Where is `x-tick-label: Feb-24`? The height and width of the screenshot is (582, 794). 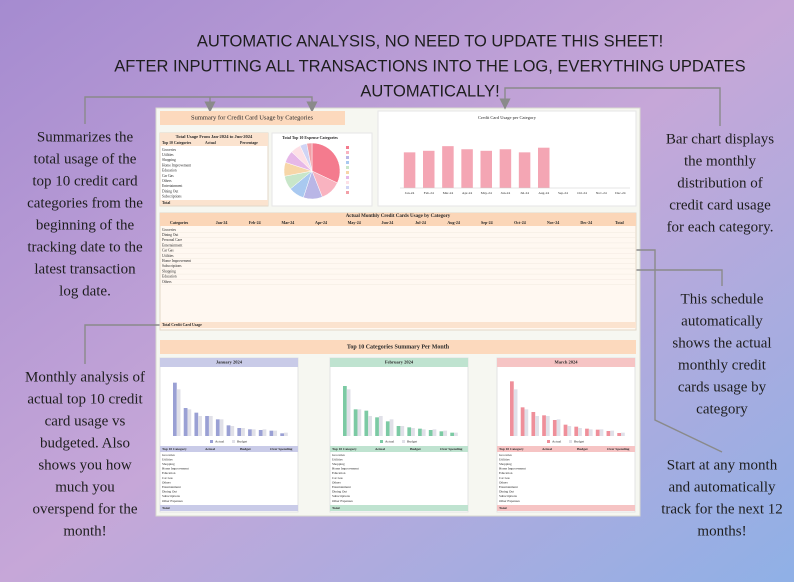
x-tick-label: Feb-24 is located at coordinates (429, 193).